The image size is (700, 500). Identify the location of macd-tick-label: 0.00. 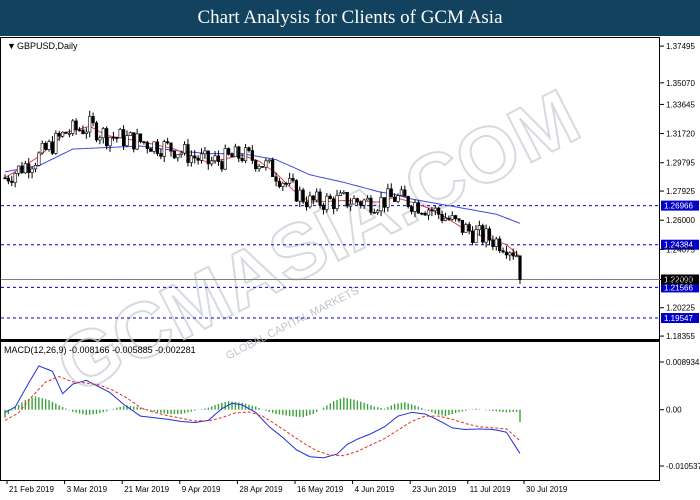
(674, 410).